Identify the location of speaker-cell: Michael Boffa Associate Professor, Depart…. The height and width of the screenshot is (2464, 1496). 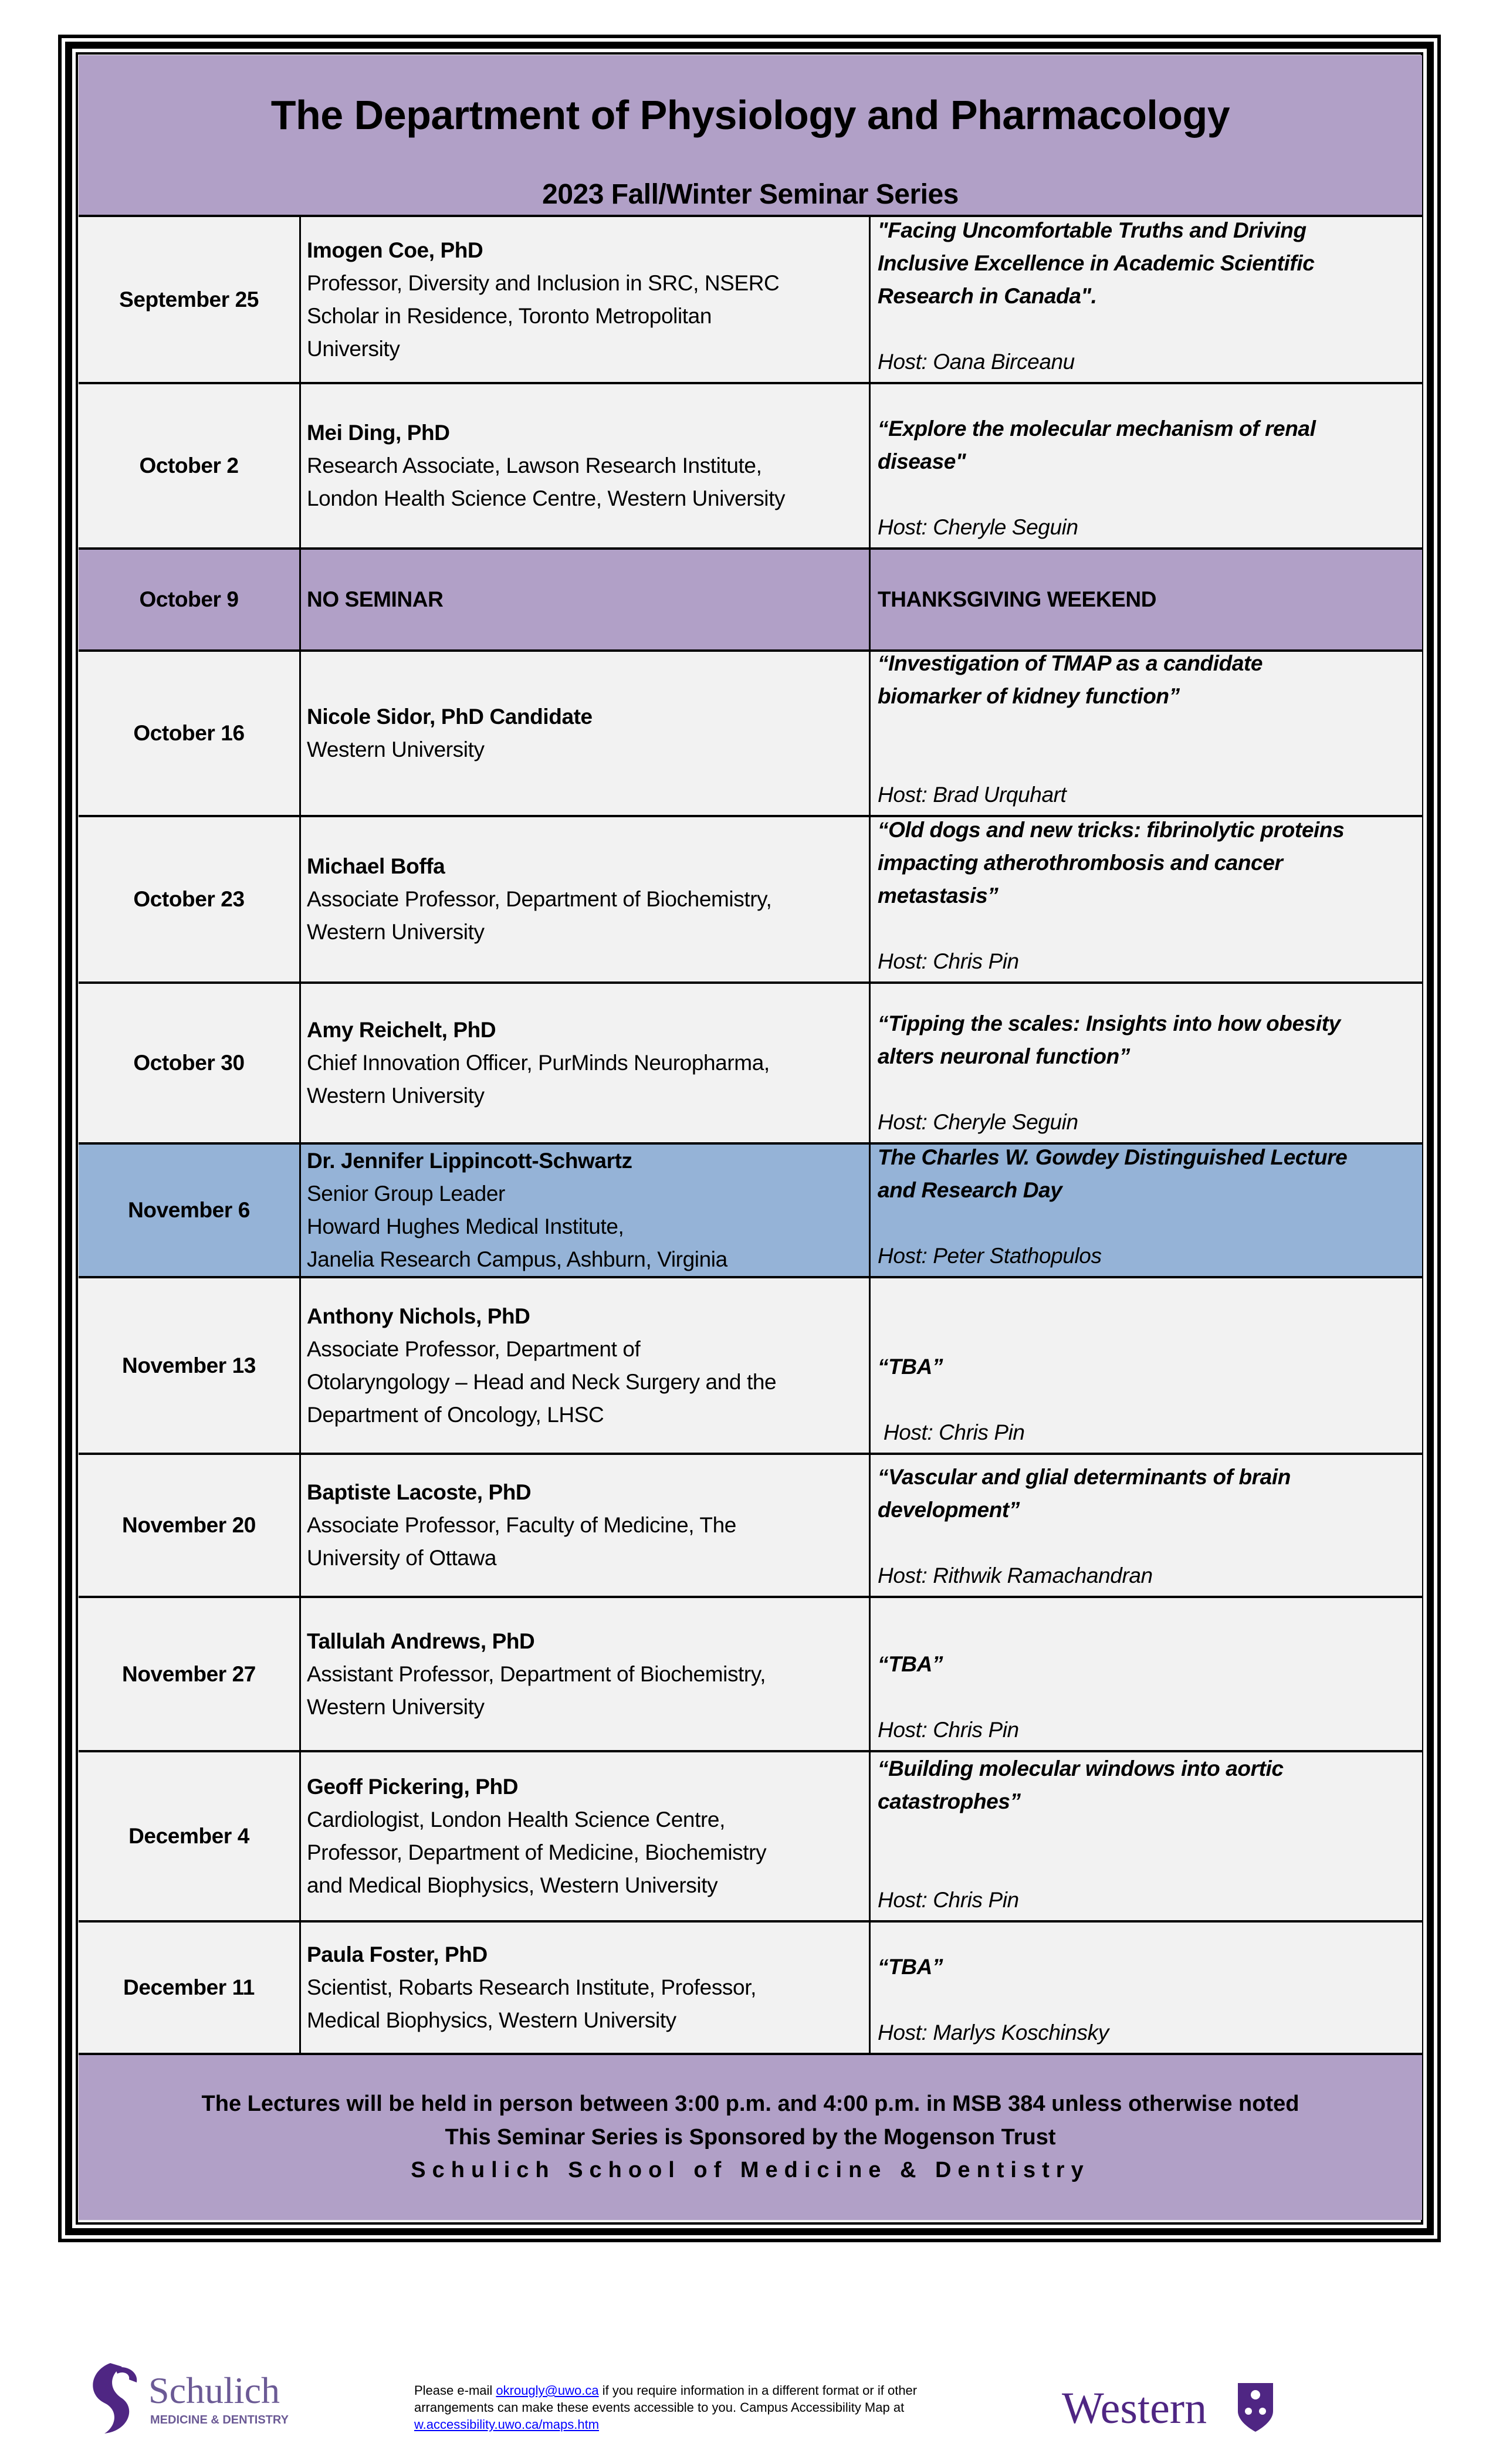
(586, 899).